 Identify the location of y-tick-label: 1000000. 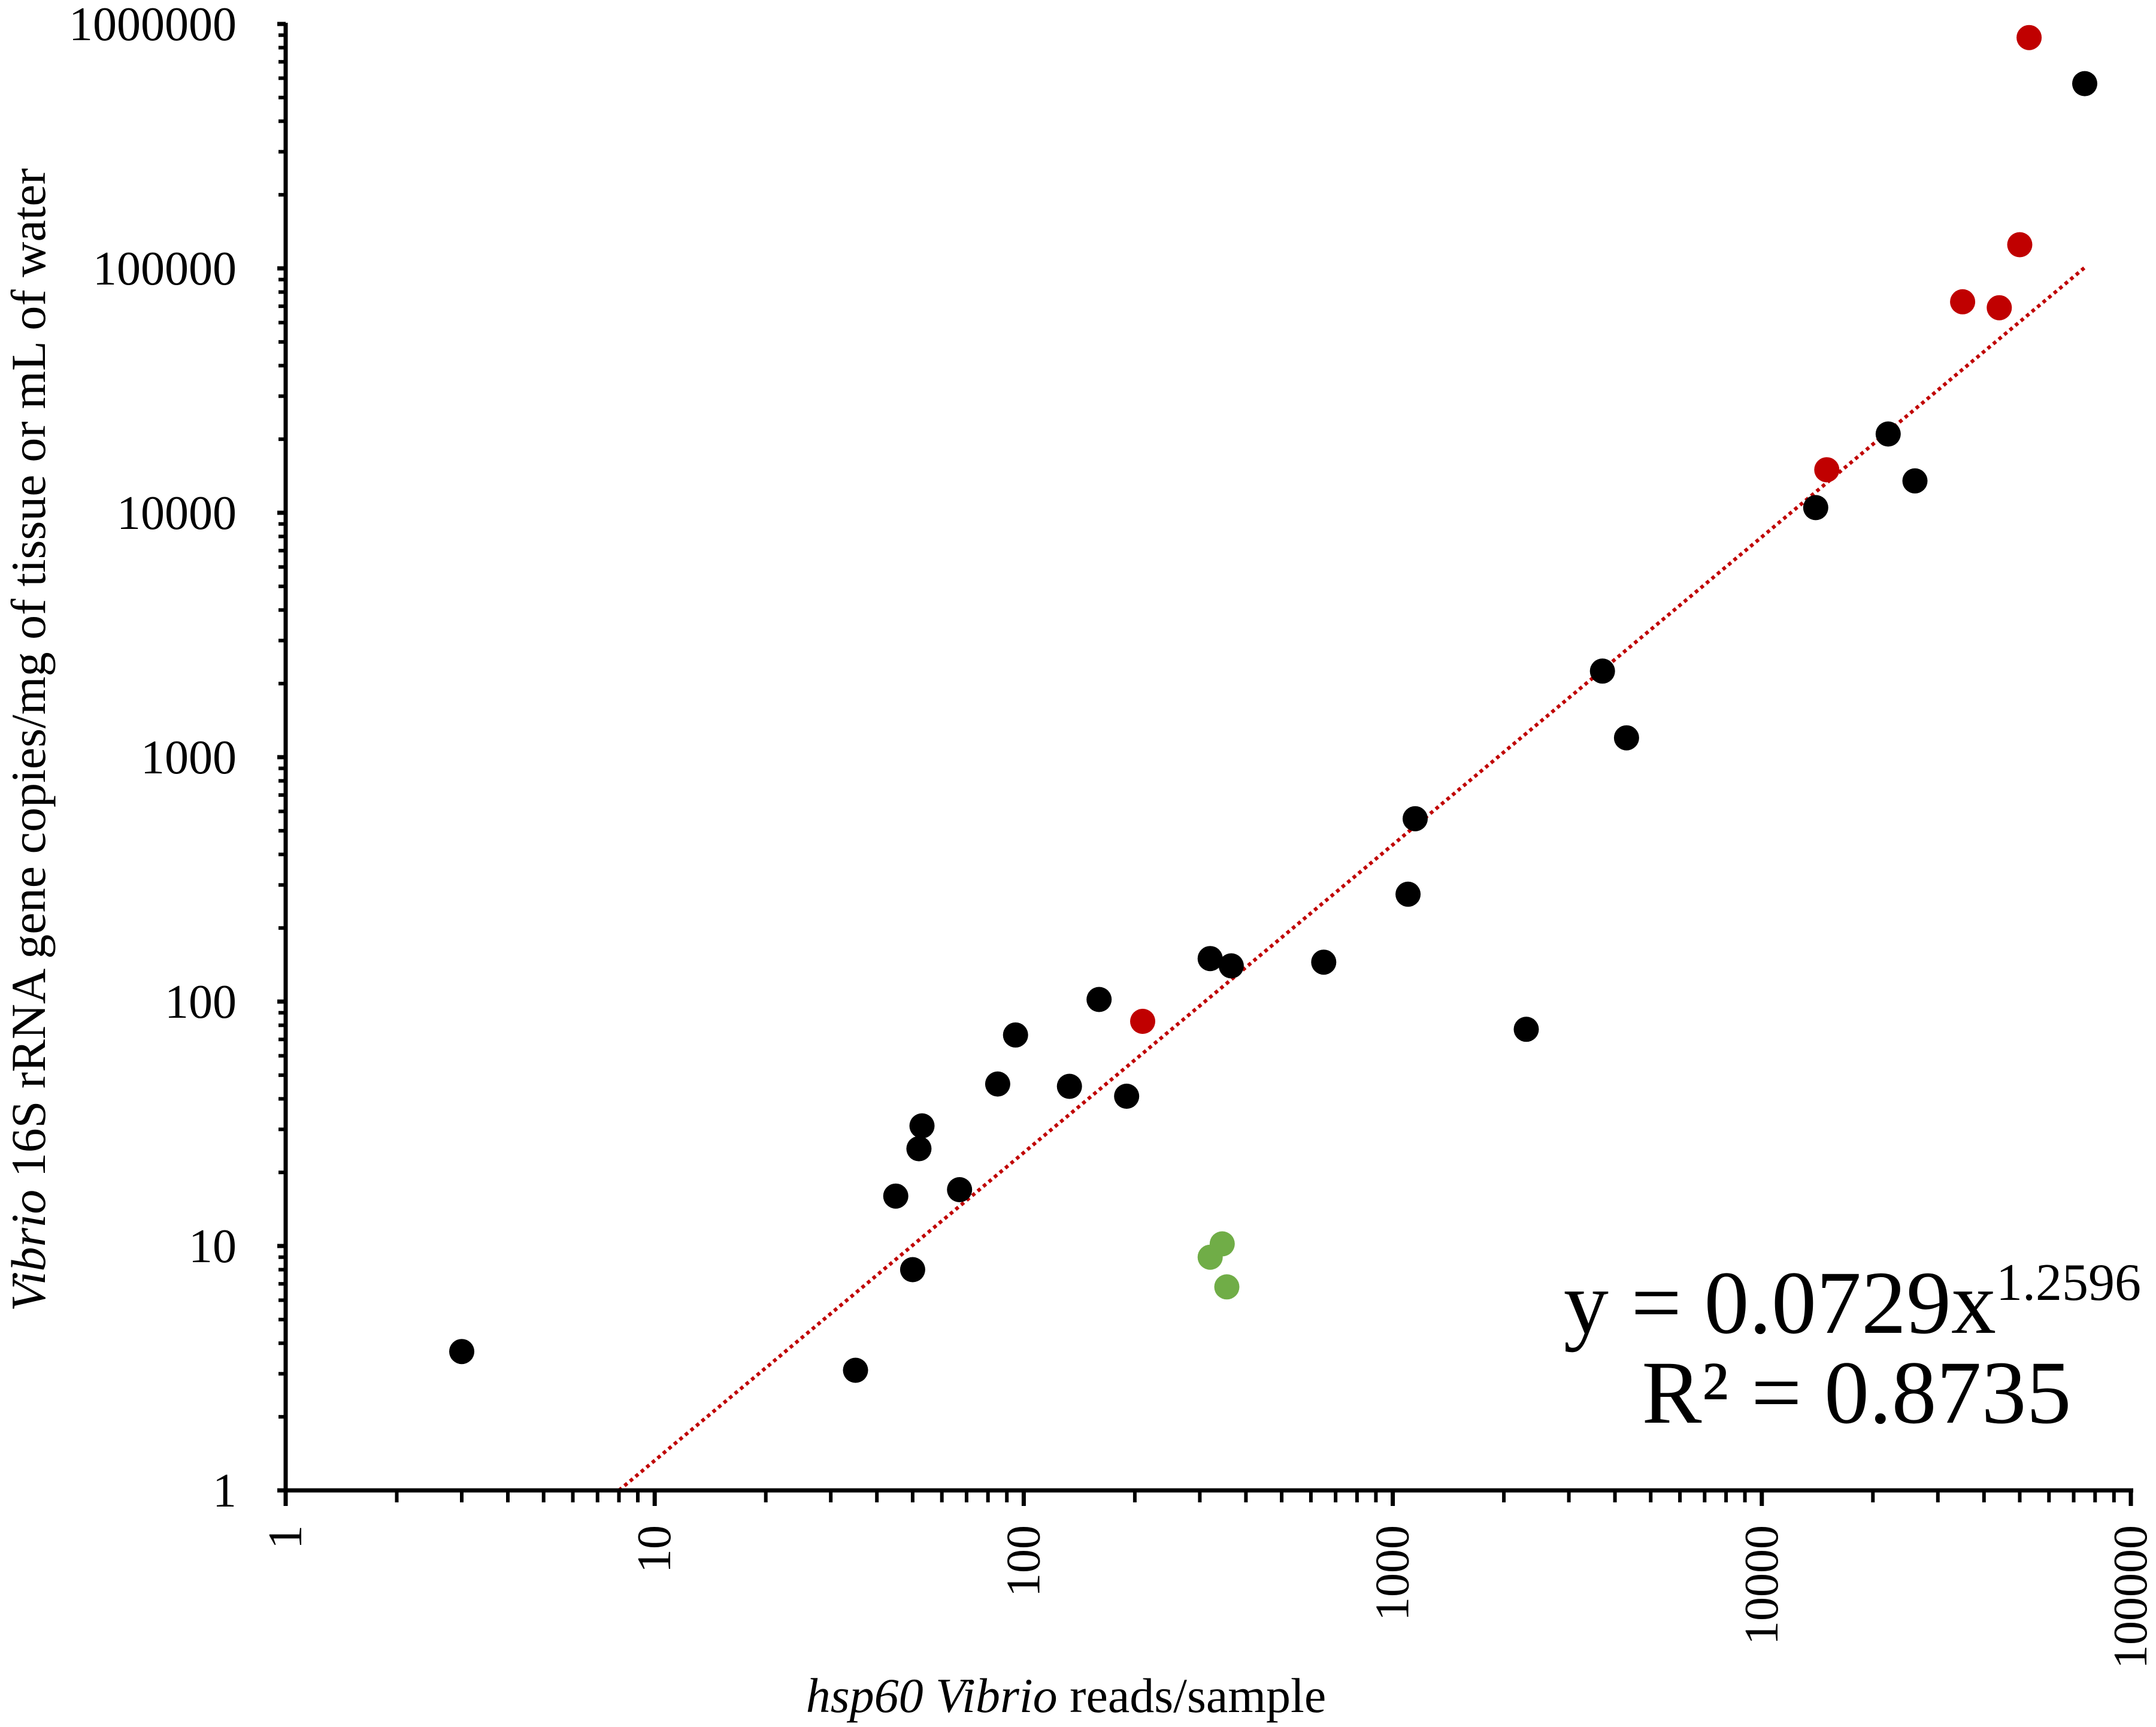
(153, 25).